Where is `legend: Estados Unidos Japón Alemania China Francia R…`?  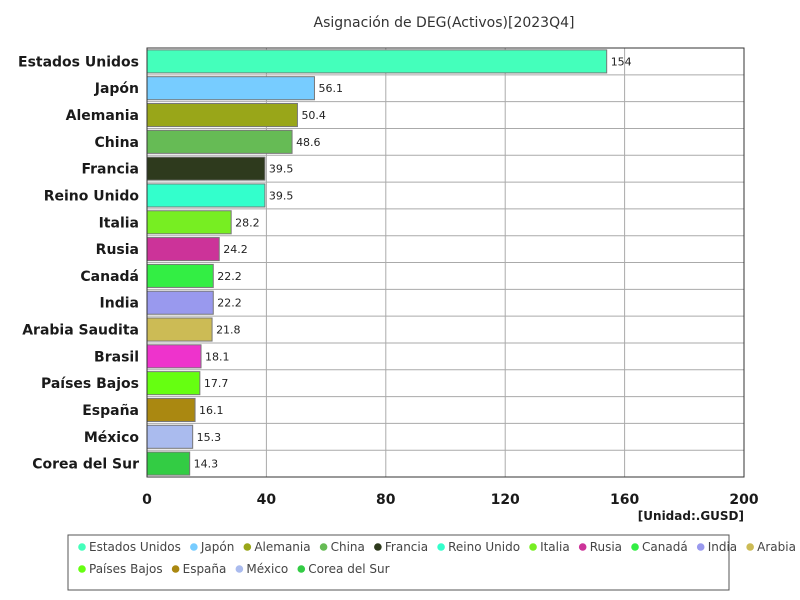 legend: Estados Unidos Japón Alemania China Francia R… is located at coordinates (433, 562).